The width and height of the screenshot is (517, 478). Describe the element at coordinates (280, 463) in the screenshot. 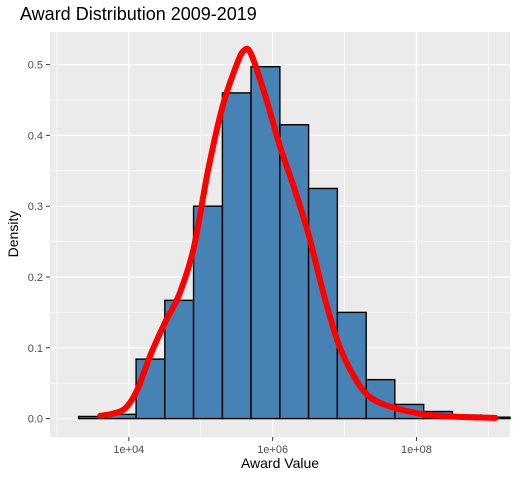

I see `x-axis-title: Award Value` at that location.